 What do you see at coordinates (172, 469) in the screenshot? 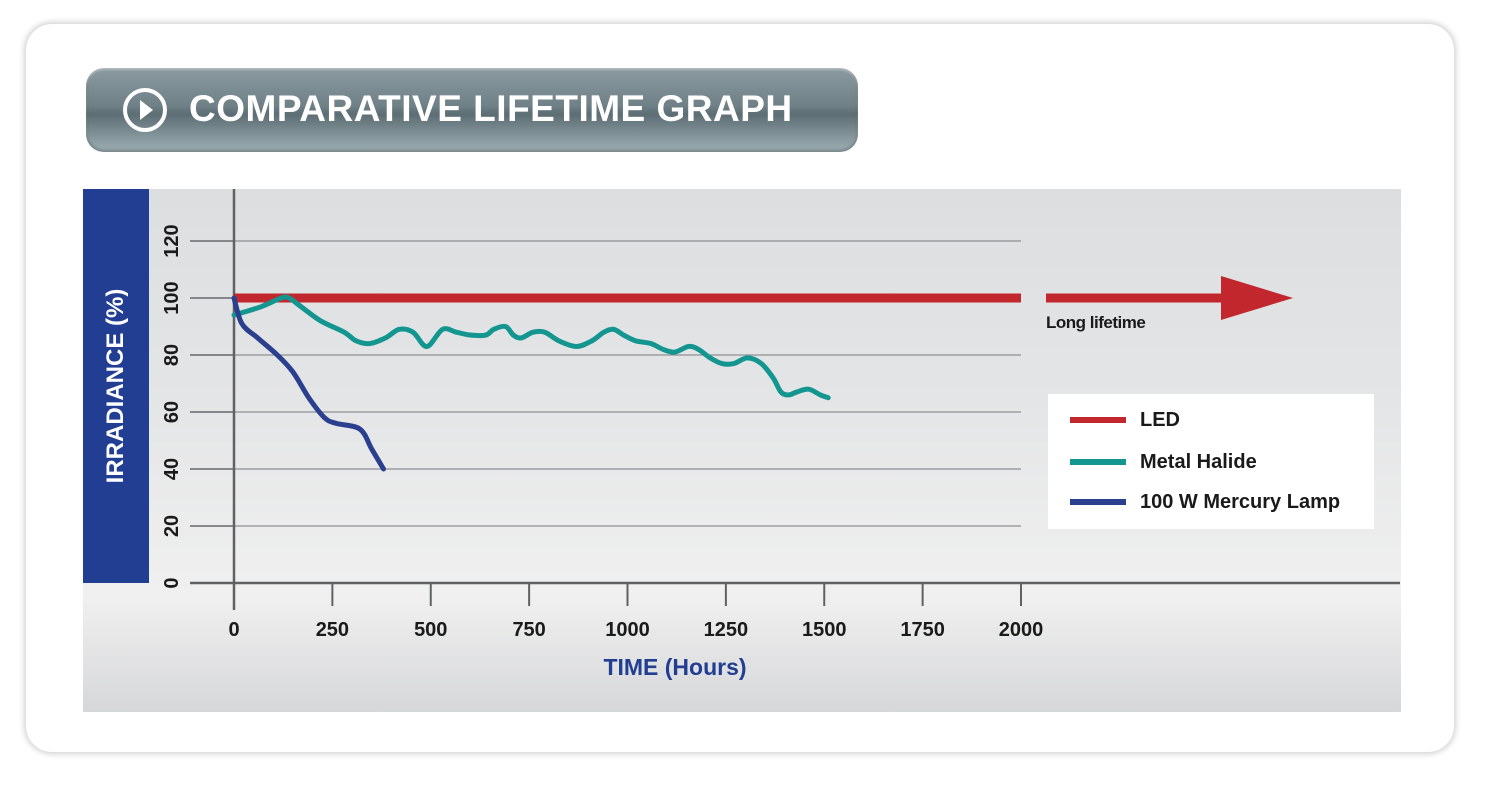
I see `y-tick-label-40: 40` at bounding box center [172, 469].